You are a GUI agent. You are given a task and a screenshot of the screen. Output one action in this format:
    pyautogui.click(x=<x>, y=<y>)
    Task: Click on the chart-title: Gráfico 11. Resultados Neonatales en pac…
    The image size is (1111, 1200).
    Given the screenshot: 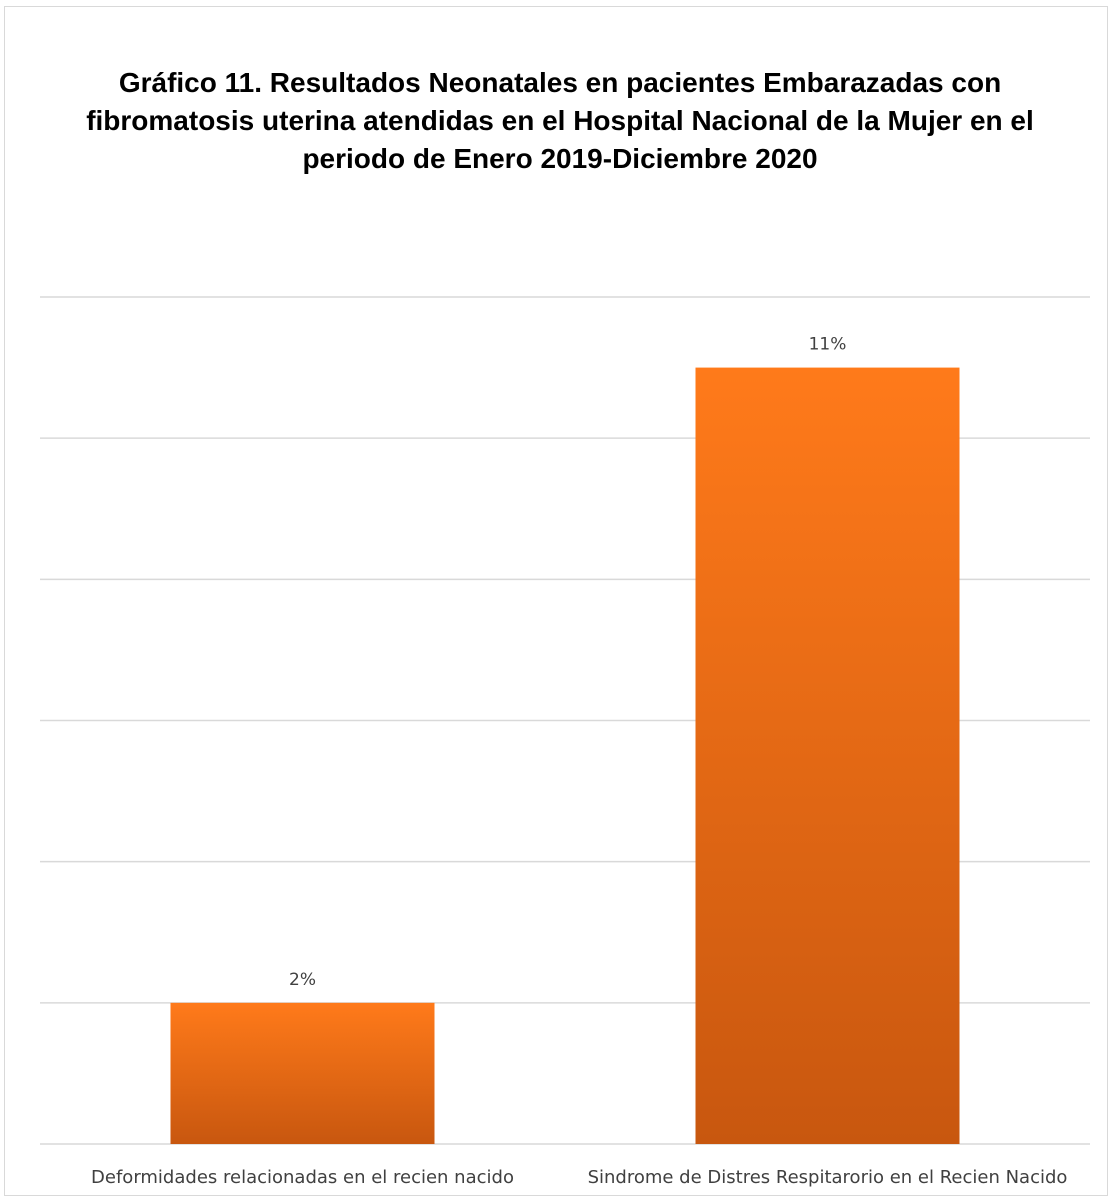 What is the action you would take?
    pyautogui.click(x=560, y=120)
    